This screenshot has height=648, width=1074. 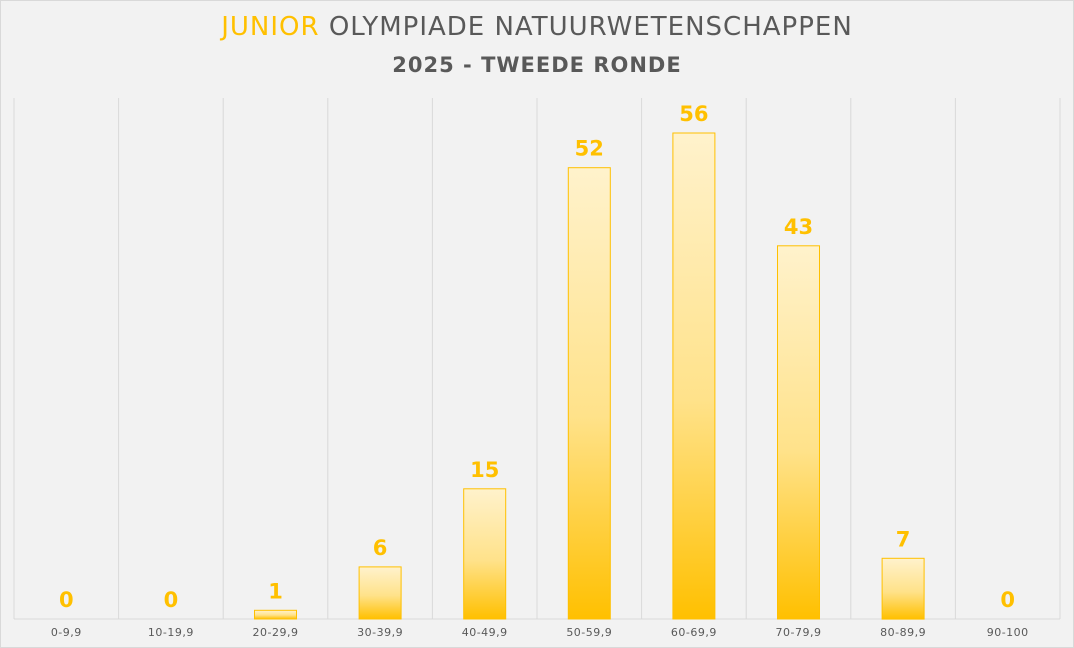 What do you see at coordinates (485, 632) in the screenshot?
I see `x-tick-label: 40-49,9` at bounding box center [485, 632].